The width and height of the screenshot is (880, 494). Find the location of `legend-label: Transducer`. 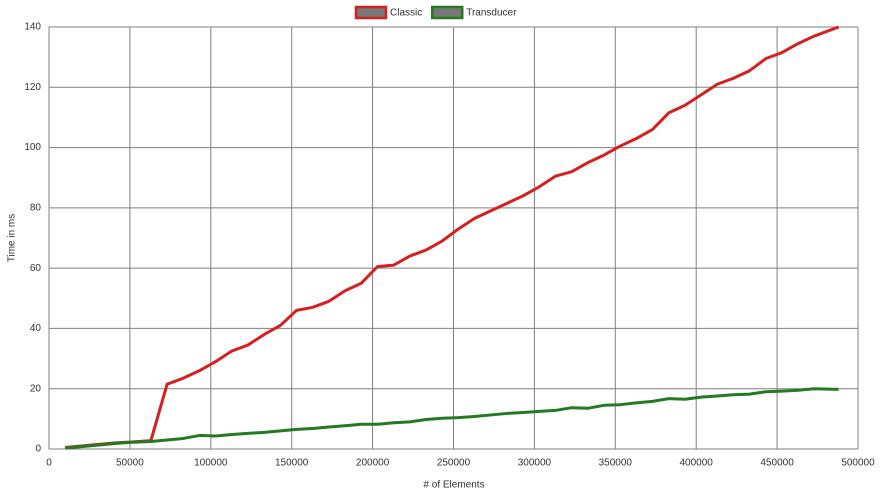

legend-label: Transducer is located at coordinates (491, 13).